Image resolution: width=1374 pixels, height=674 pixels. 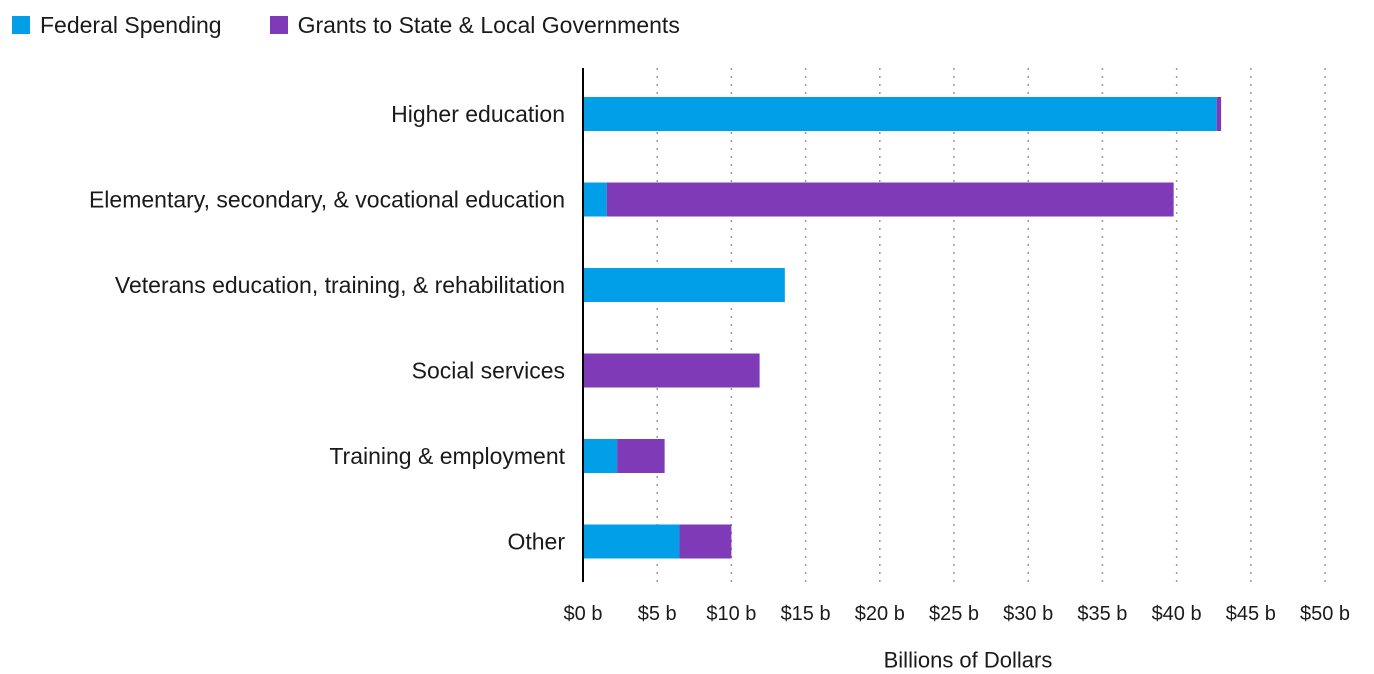 I want to click on x-tick-label-4: $20 b, so click(x=880, y=614).